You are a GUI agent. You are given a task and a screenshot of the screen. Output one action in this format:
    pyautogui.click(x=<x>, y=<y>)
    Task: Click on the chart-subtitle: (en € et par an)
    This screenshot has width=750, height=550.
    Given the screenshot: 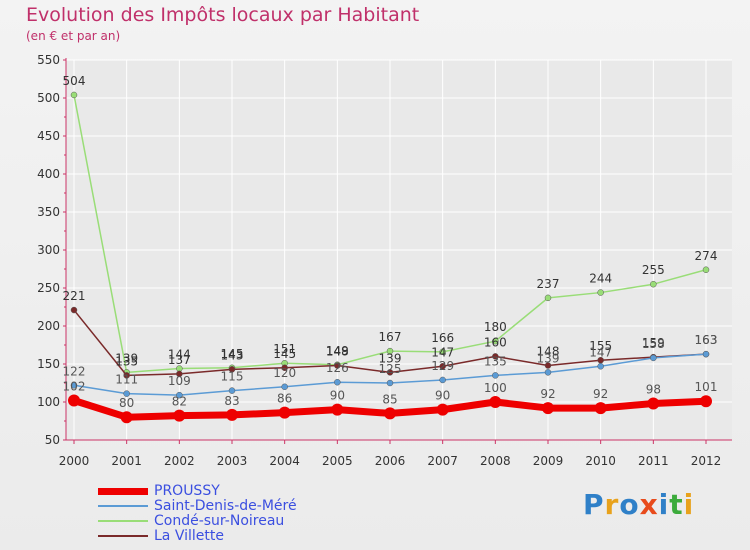 What is the action you would take?
    pyautogui.click(x=73, y=36)
    